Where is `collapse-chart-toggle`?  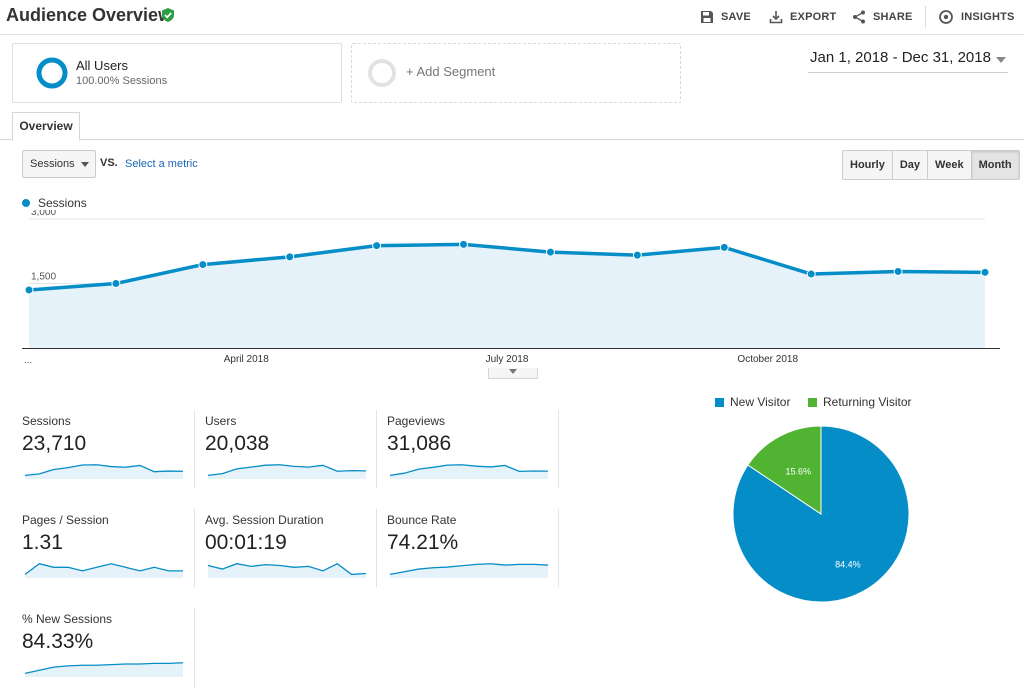 collapse-chart-toggle is located at coordinates (513, 373).